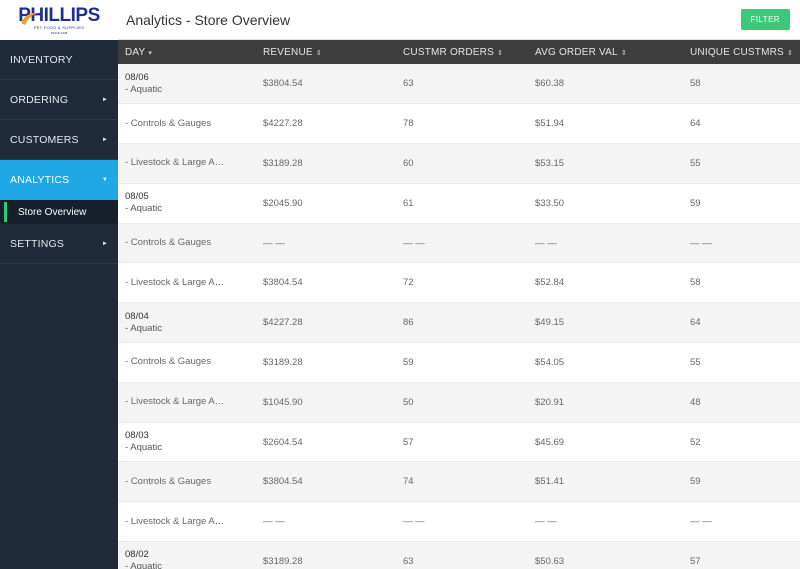 The image size is (800, 569). I want to click on cell-orders: 60, so click(408, 163).